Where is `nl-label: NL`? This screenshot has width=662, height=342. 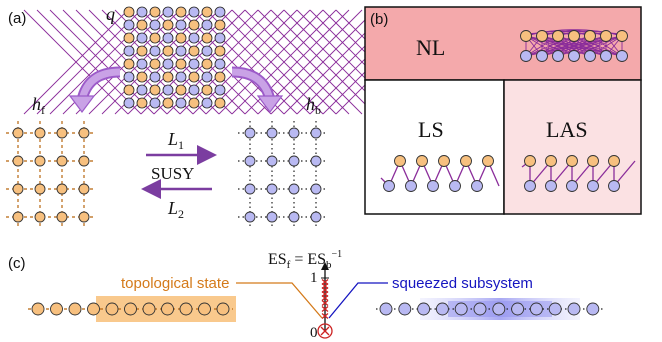
nl-label: NL is located at coordinates (430, 47).